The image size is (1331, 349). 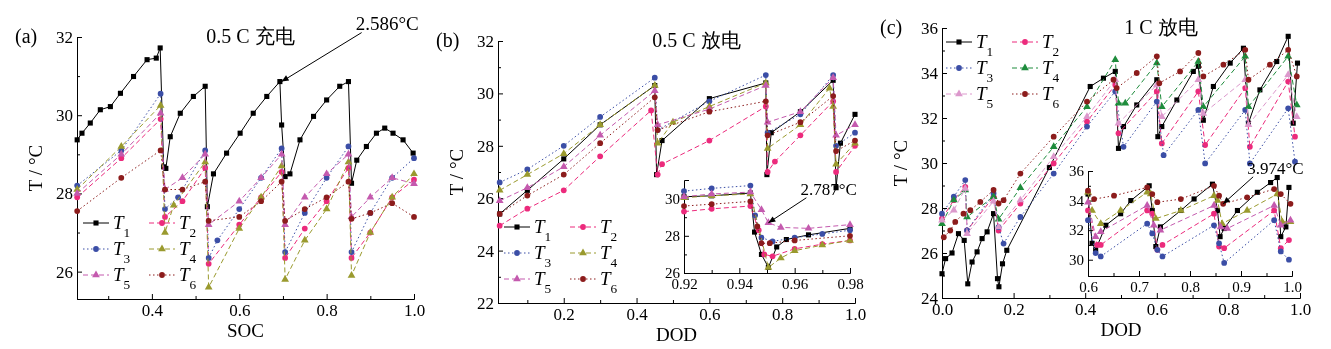 What do you see at coordinates (1161, 27) in the screenshot?
I see `chart-title: 1 C 放电` at bounding box center [1161, 27].